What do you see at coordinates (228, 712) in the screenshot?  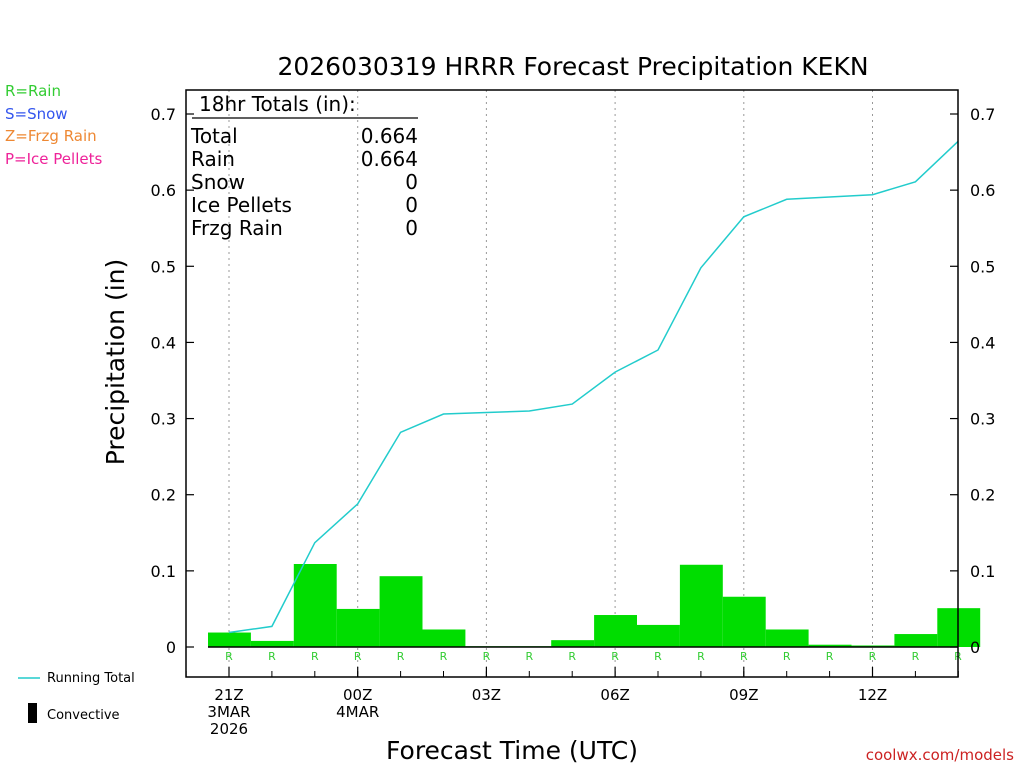 I see `xtick-label-21z-1: 3MAR` at bounding box center [228, 712].